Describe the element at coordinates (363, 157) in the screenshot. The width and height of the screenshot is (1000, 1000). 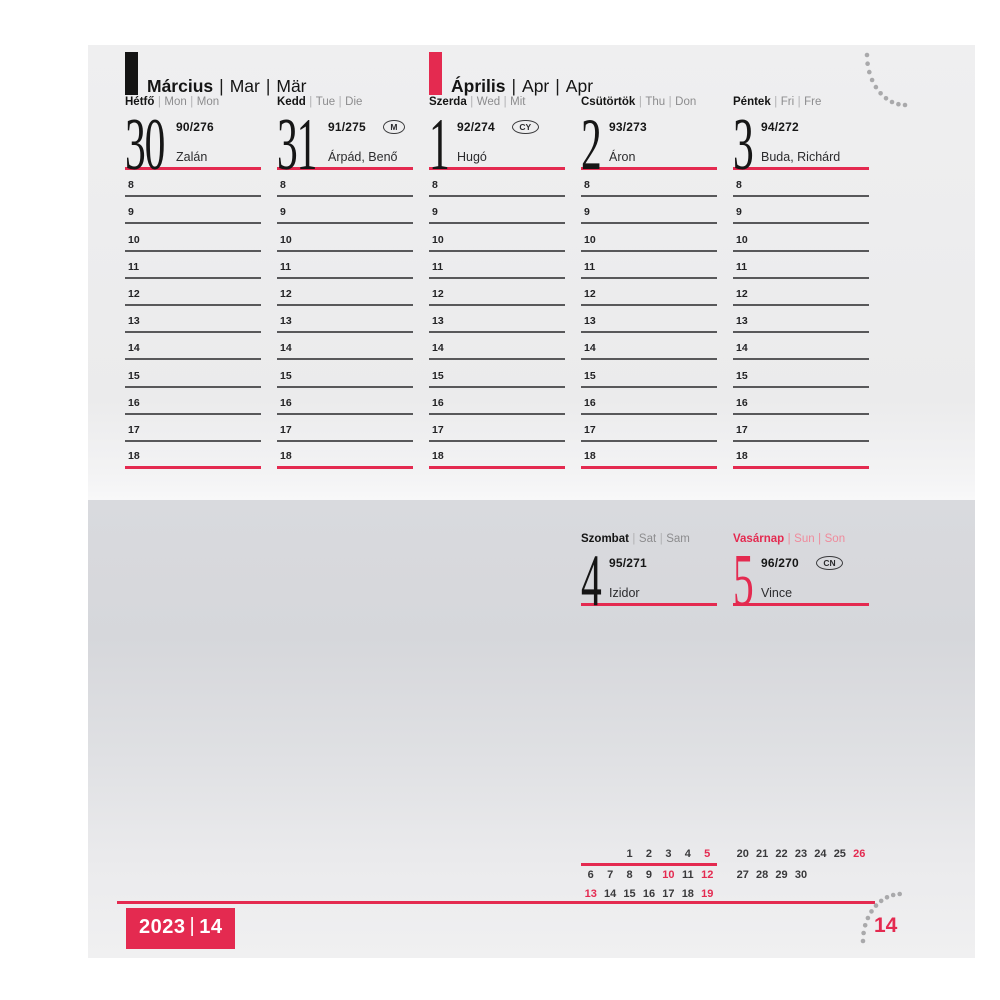
I see `name-day: Árpád, Benő` at that location.